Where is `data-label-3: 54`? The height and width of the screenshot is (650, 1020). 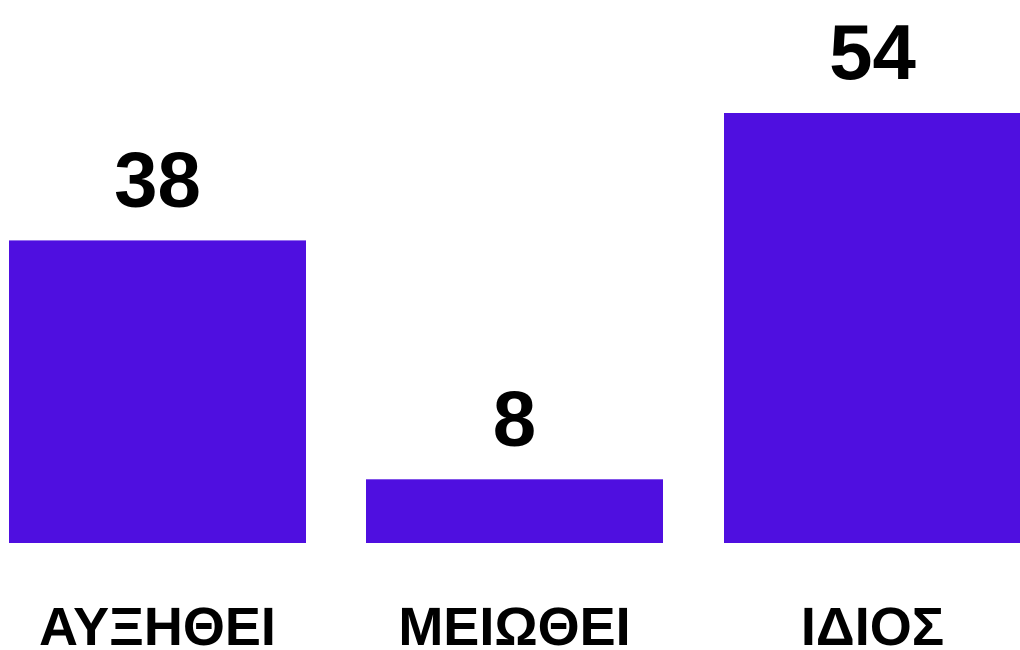
data-label-3: 54 is located at coordinates (872, 52).